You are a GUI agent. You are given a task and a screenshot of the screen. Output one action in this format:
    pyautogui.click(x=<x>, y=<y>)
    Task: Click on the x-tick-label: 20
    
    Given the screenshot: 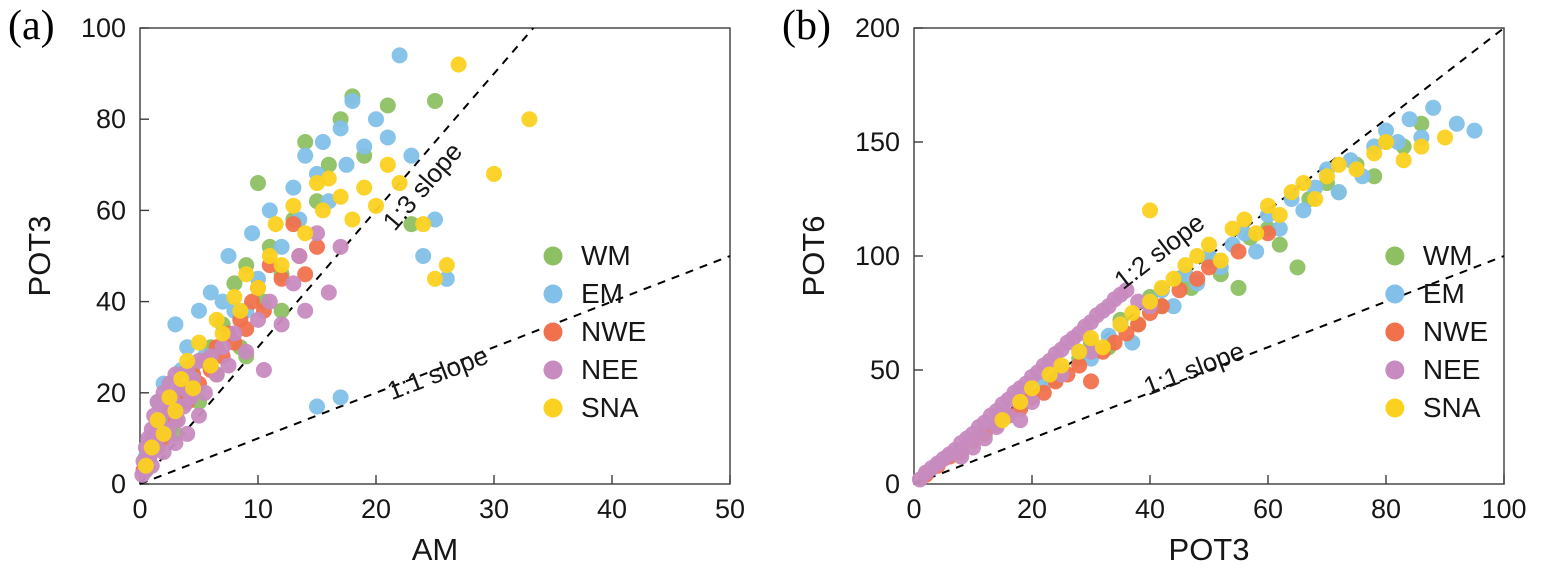 What is the action you would take?
    pyautogui.click(x=376, y=509)
    